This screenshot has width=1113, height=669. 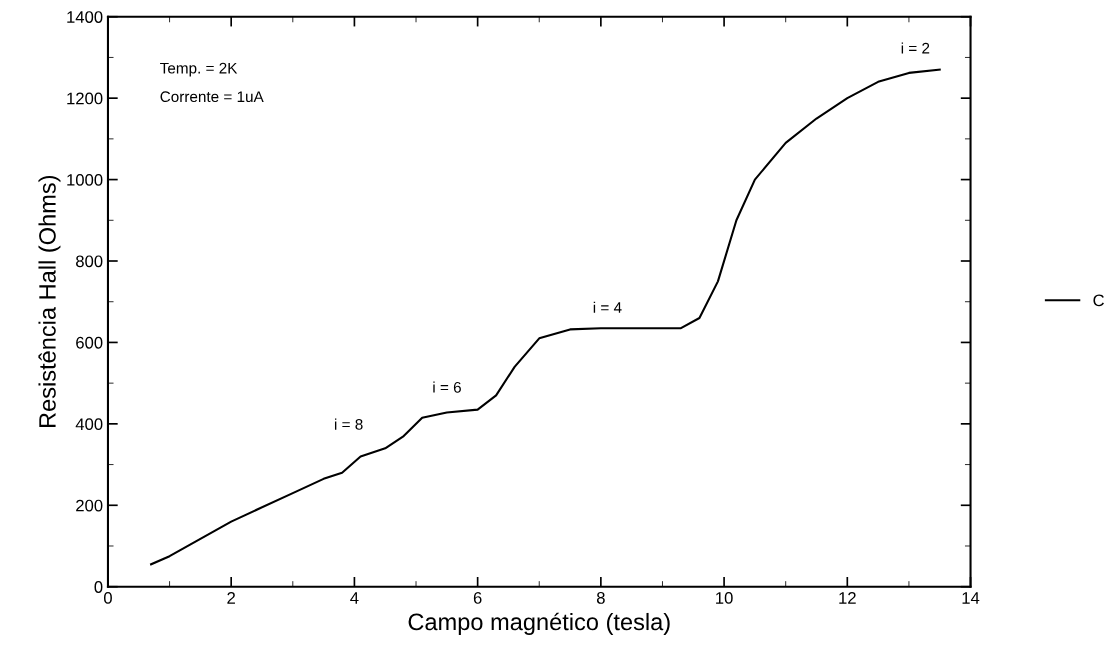 What do you see at coordinates (89, 342) in the screenshot?
I see `y-tick-label: 600` at bounding box center [89, 342].